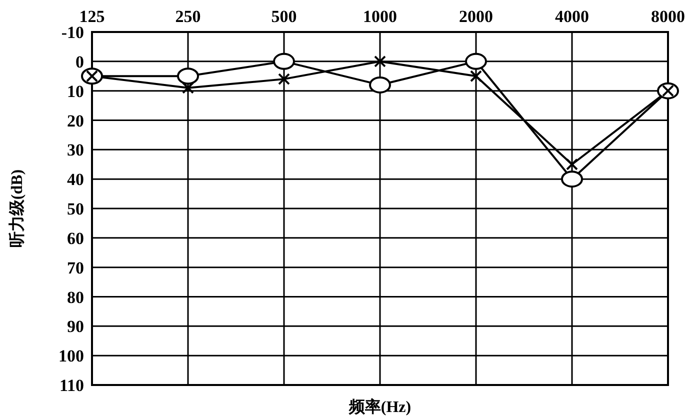 The image size is (694, 419). Describe the element at coordinates (75, 180) in the screenshot. I see `y-tick-label: 40` at that location.